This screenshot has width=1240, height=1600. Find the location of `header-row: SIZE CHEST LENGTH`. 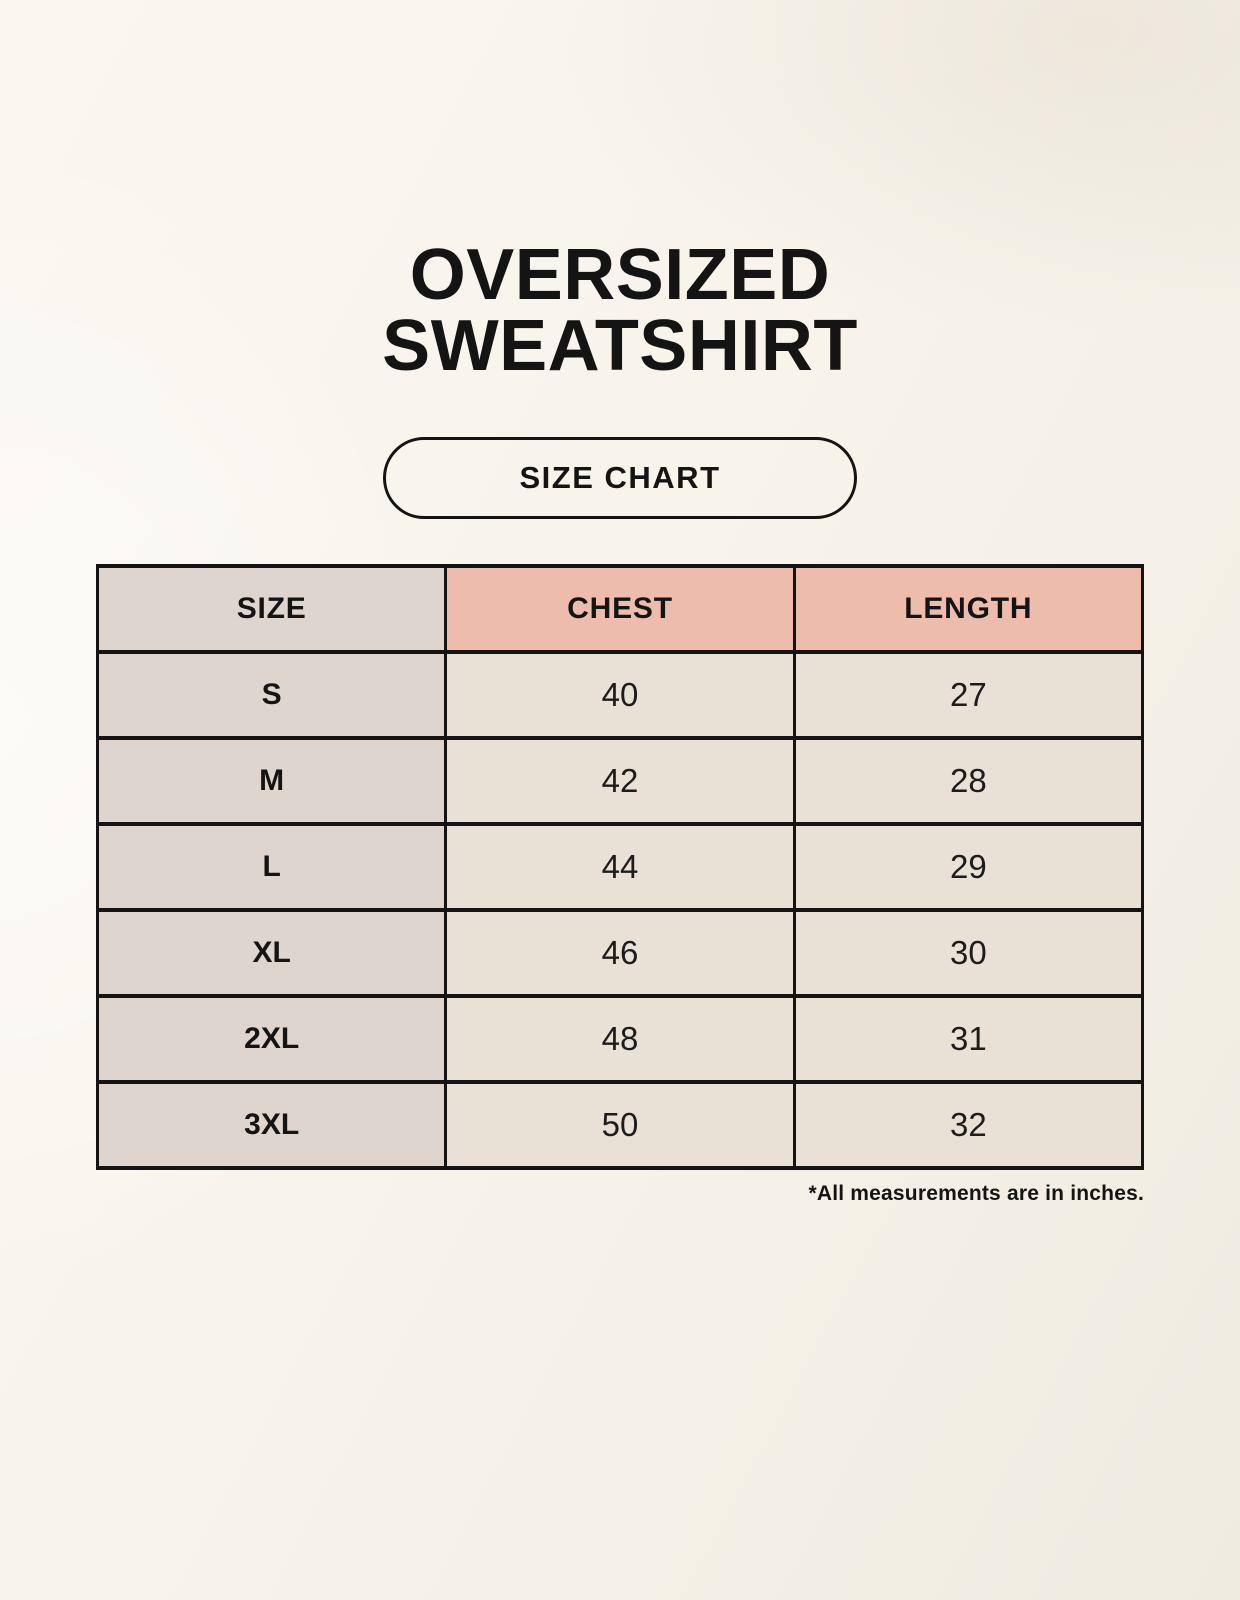

header-row: SIZE CHEST LENGTH is located at coordinates (620, 609).